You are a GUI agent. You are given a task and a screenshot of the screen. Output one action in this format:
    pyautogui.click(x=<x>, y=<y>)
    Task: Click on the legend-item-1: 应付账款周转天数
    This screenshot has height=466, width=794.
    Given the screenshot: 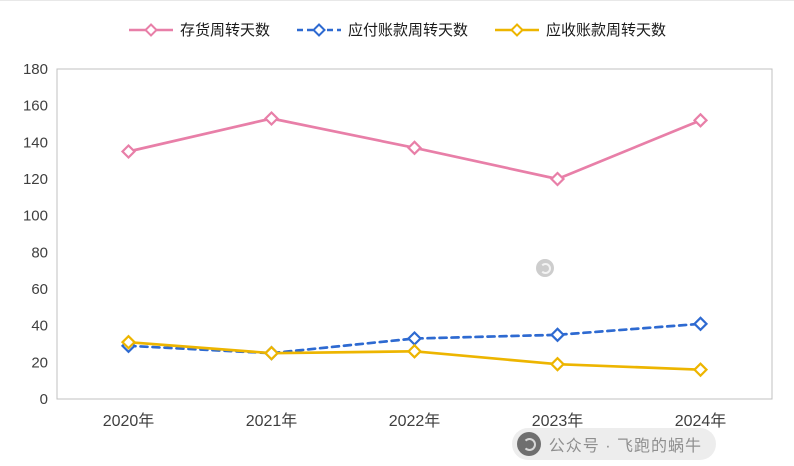 What is the action you would take?
    pyautogui.click(x=382, y=29)
    